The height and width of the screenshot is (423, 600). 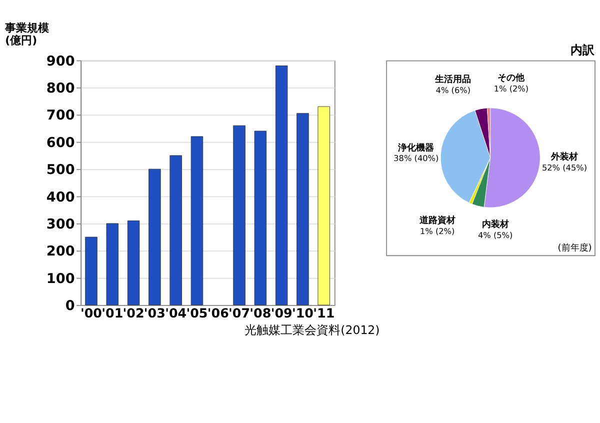 I want to click on x-tick-label: '04, so click(x=176, y=312).